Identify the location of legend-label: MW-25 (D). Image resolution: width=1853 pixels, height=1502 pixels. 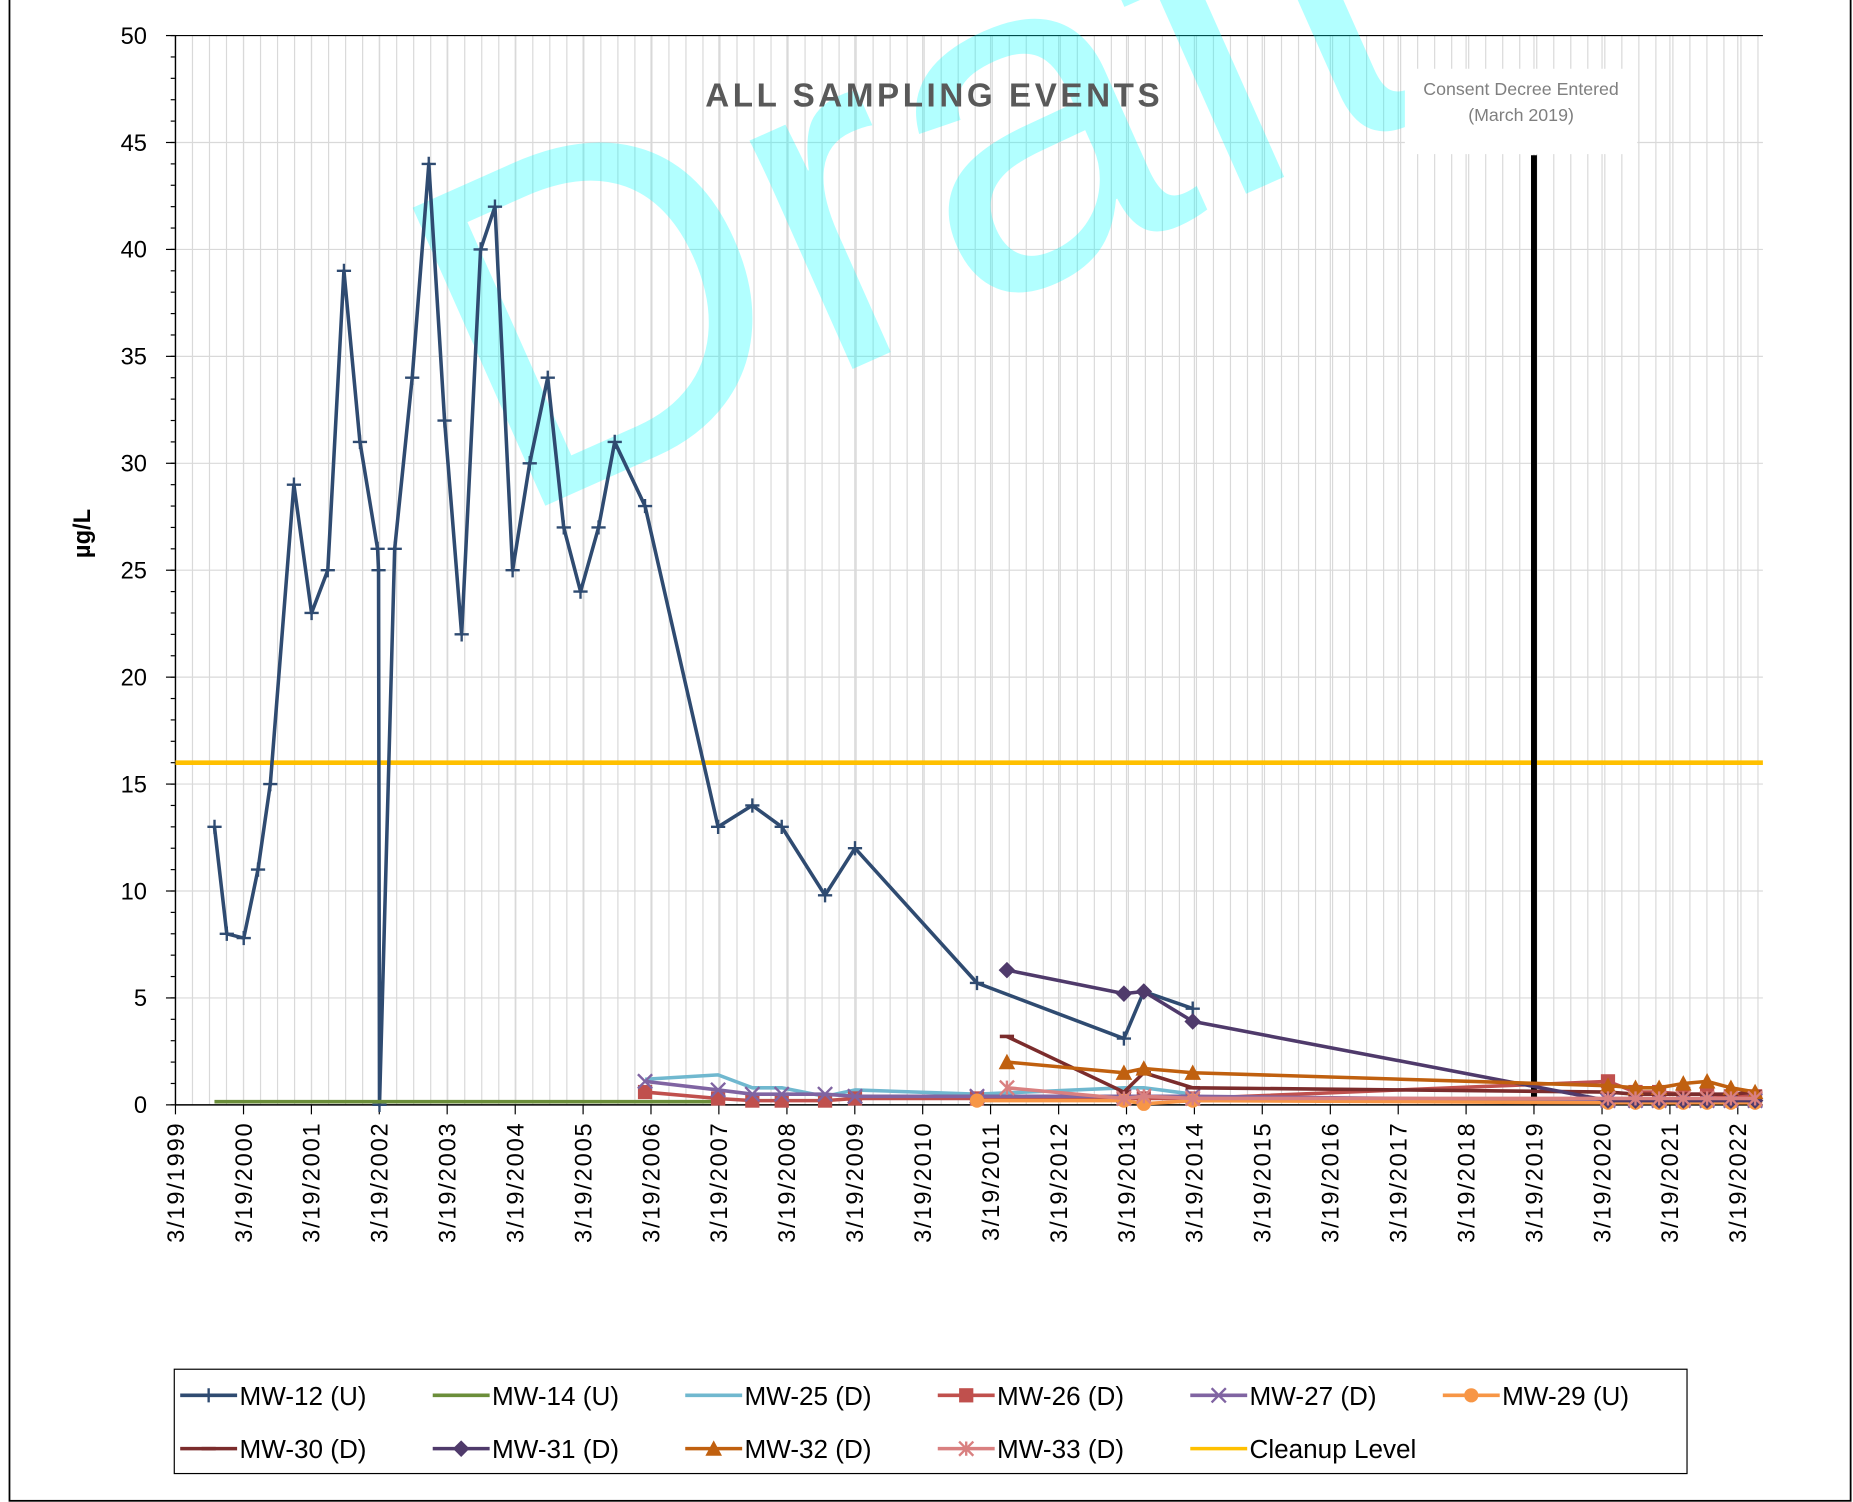
(808, 1396).